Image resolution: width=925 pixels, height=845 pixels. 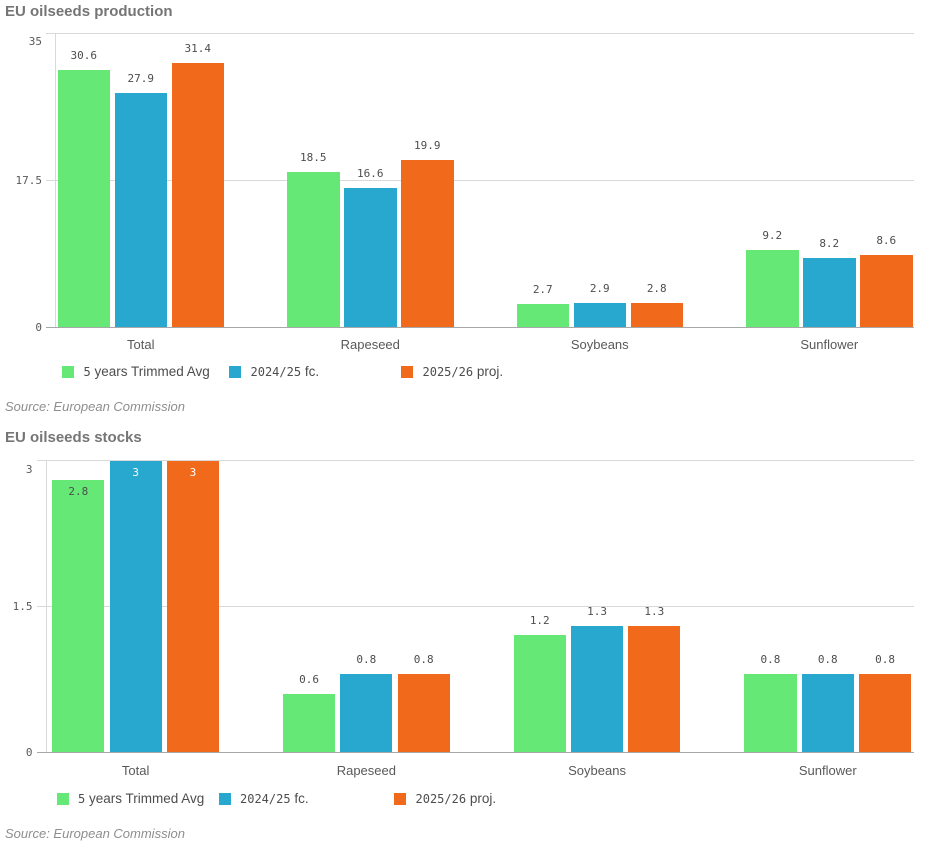 I want to click on source-note-production: Source: European Commission, so click(x=95, y=406).